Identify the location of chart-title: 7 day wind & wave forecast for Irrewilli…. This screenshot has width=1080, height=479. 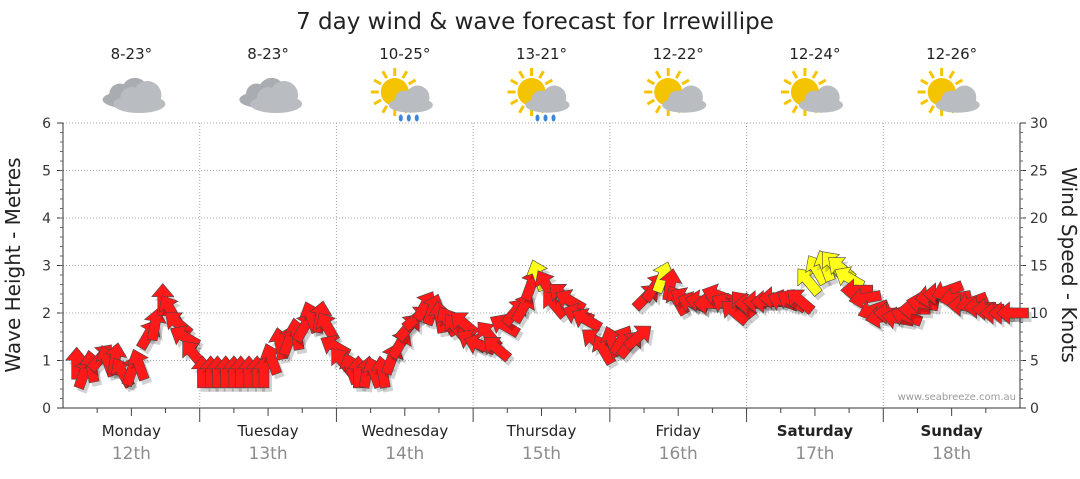
(535, 22).